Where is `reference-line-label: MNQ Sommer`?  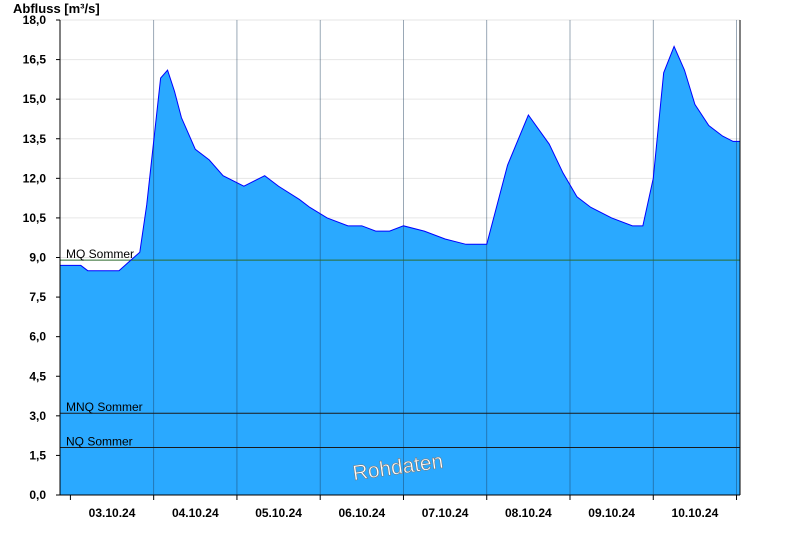 reference-line-label: MNQ Sommer is located at coordinates (104, 407).